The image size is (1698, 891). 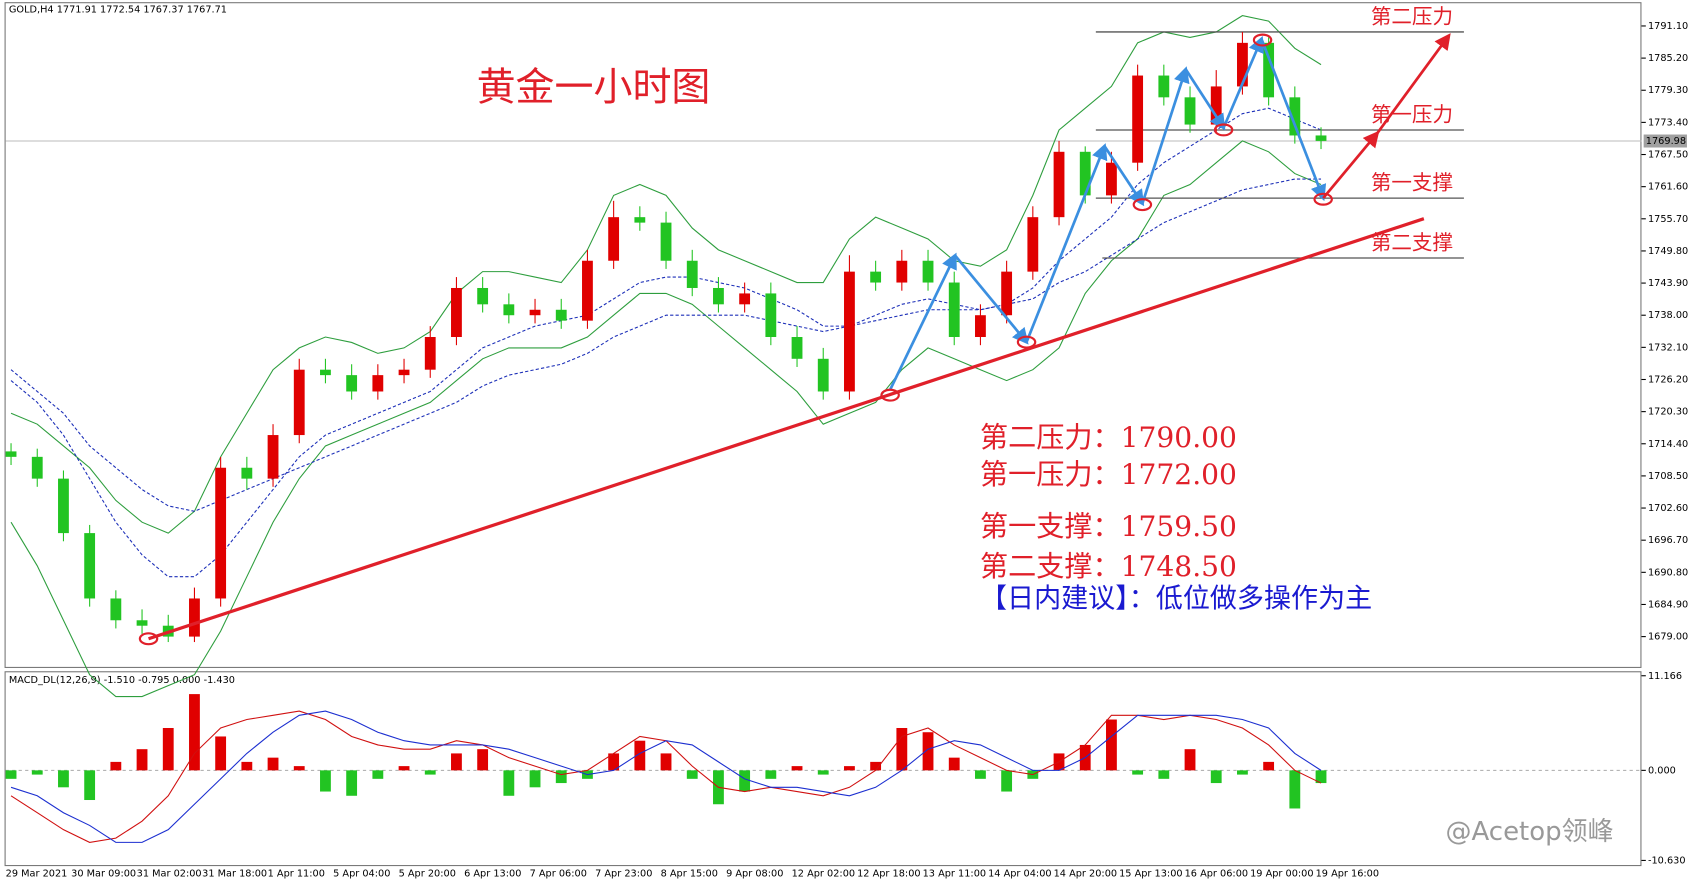 I want to click on x-tick-label: 7 Apr 06:00, so click(x=558, y=874).